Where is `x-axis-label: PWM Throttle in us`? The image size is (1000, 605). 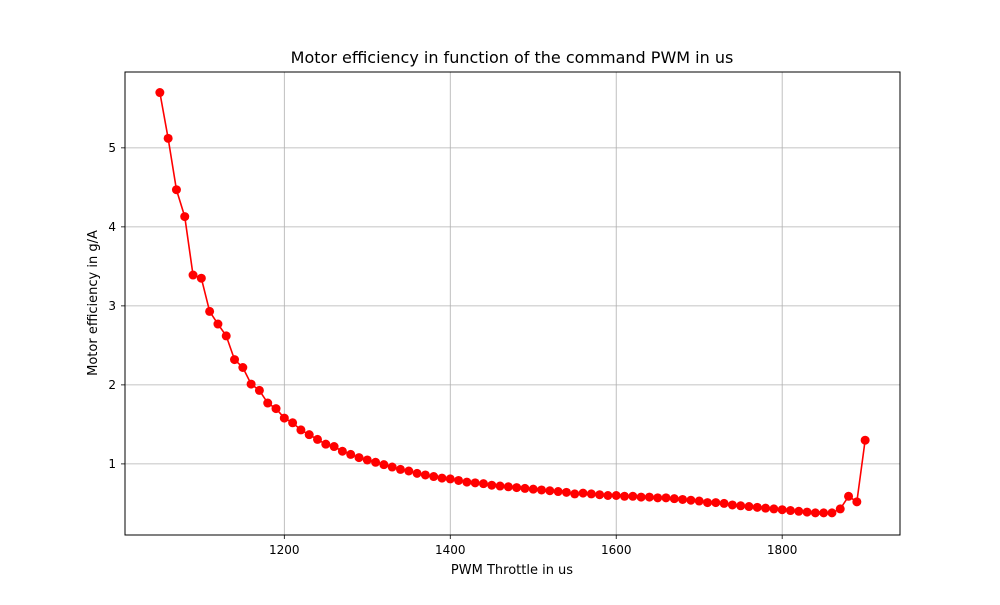 x-axis-label: PWM Throttle in us is located at coordinates (512, 570).